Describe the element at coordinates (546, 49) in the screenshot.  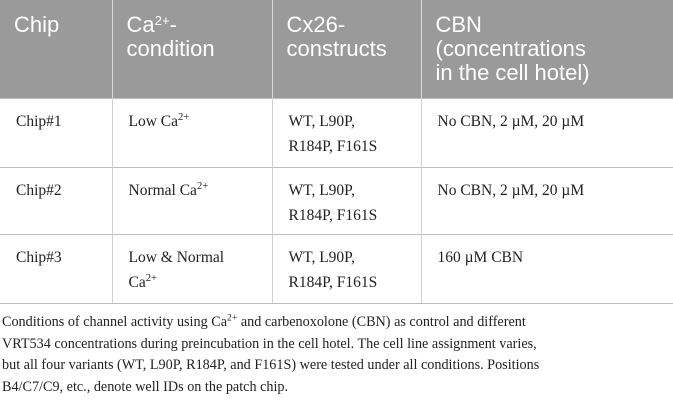
I see `header-cbn: CBN (concentrations in the cell hotel)` at that location.